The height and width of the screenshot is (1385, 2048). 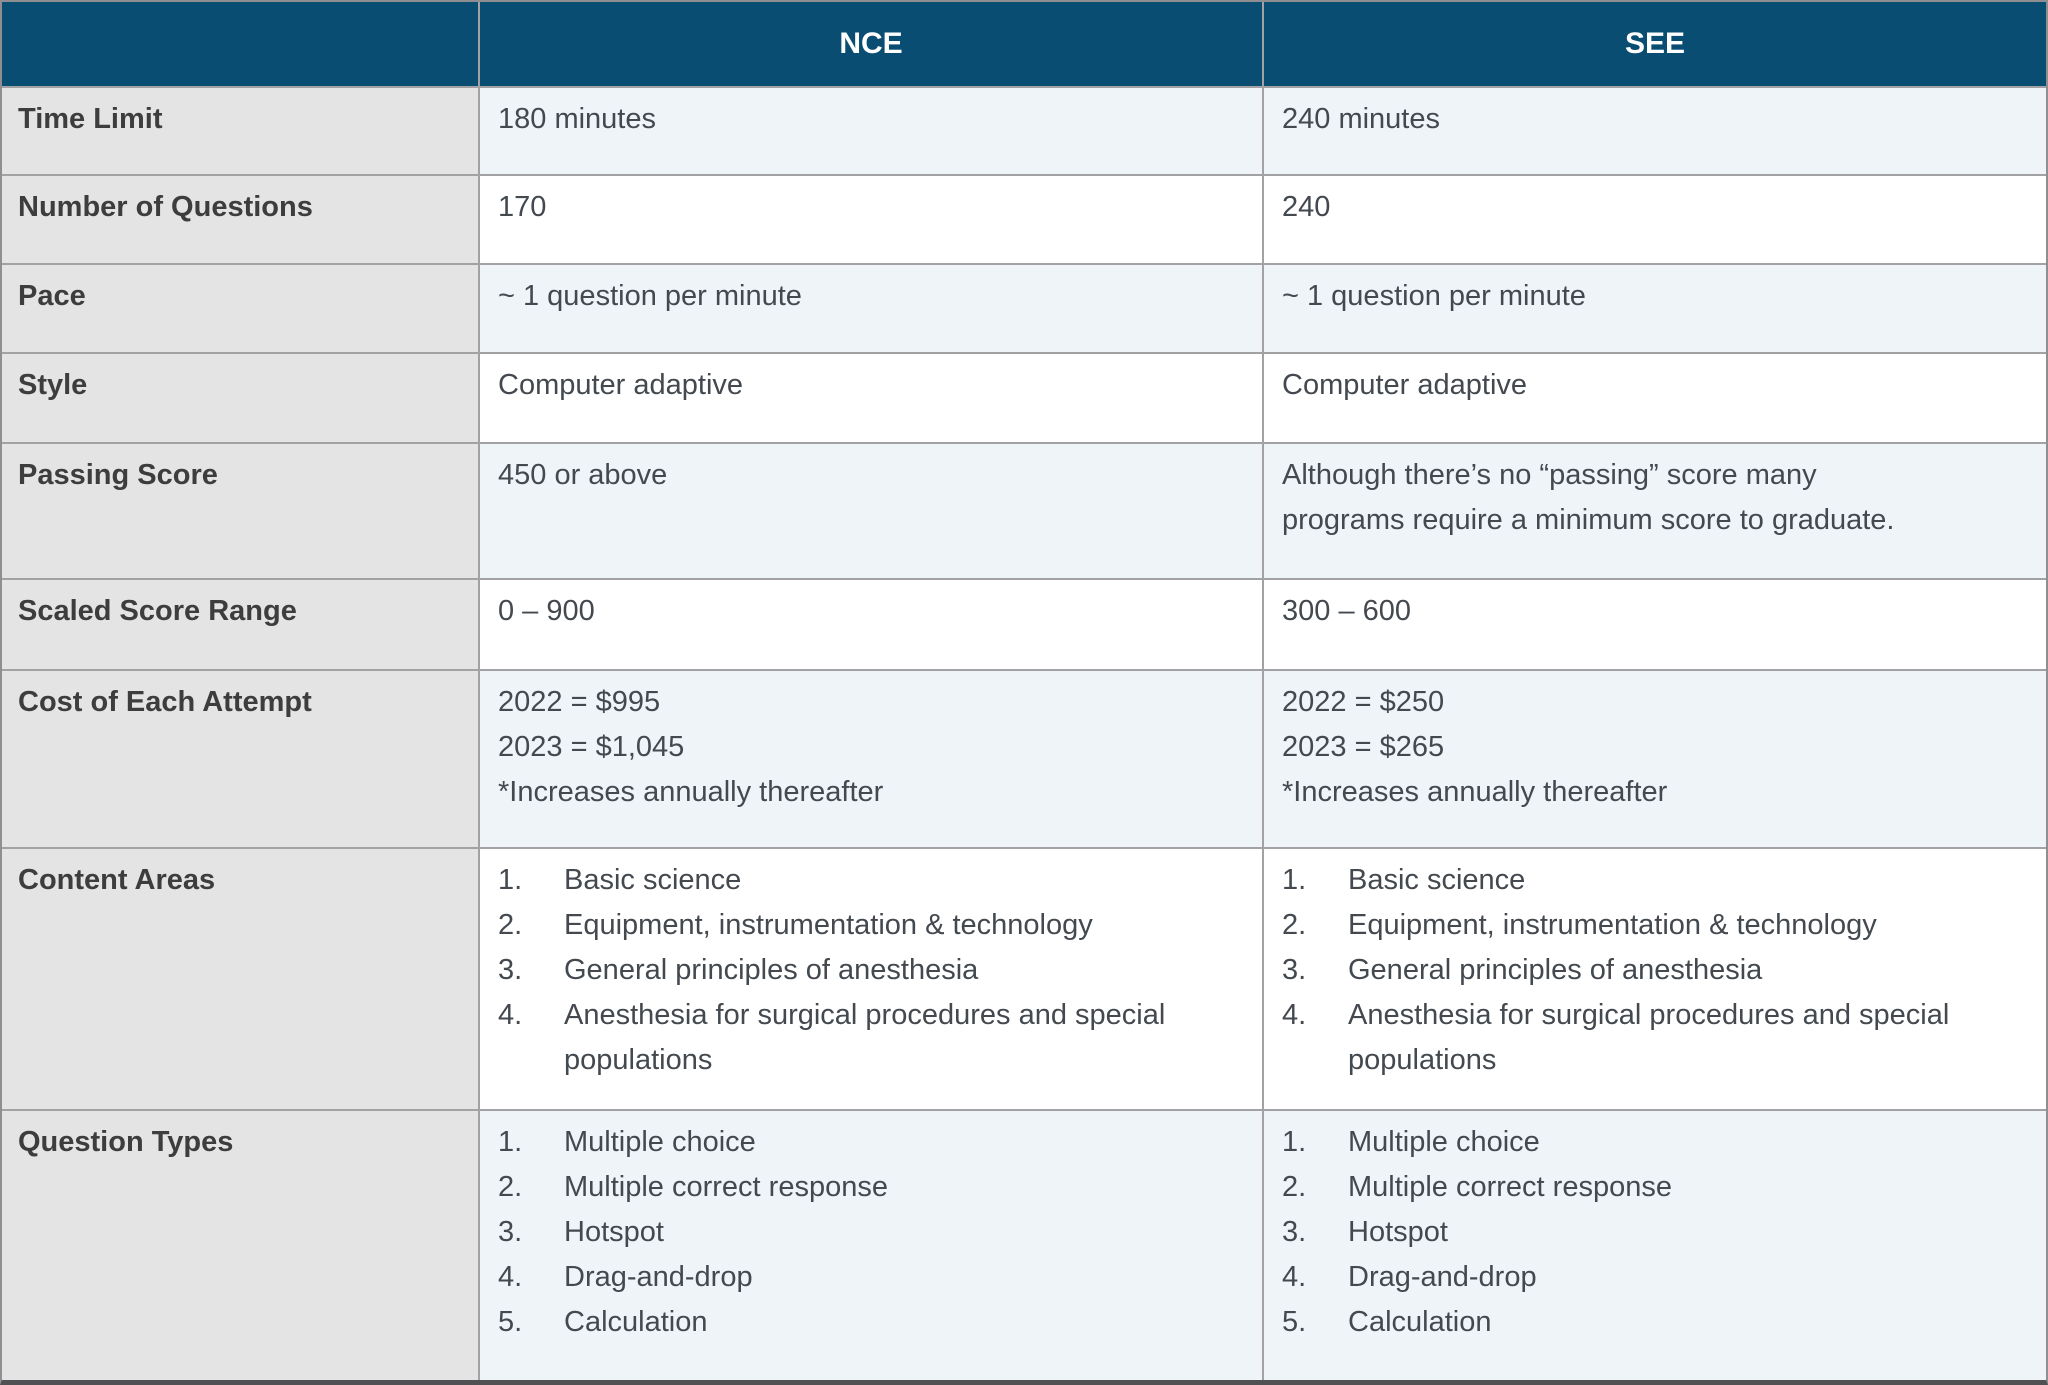 What do you see at coordinates (240, 219) in the screenshot?
I see `row-label-number-of-questions: Number of Questions` at bounding box center [240, 219].